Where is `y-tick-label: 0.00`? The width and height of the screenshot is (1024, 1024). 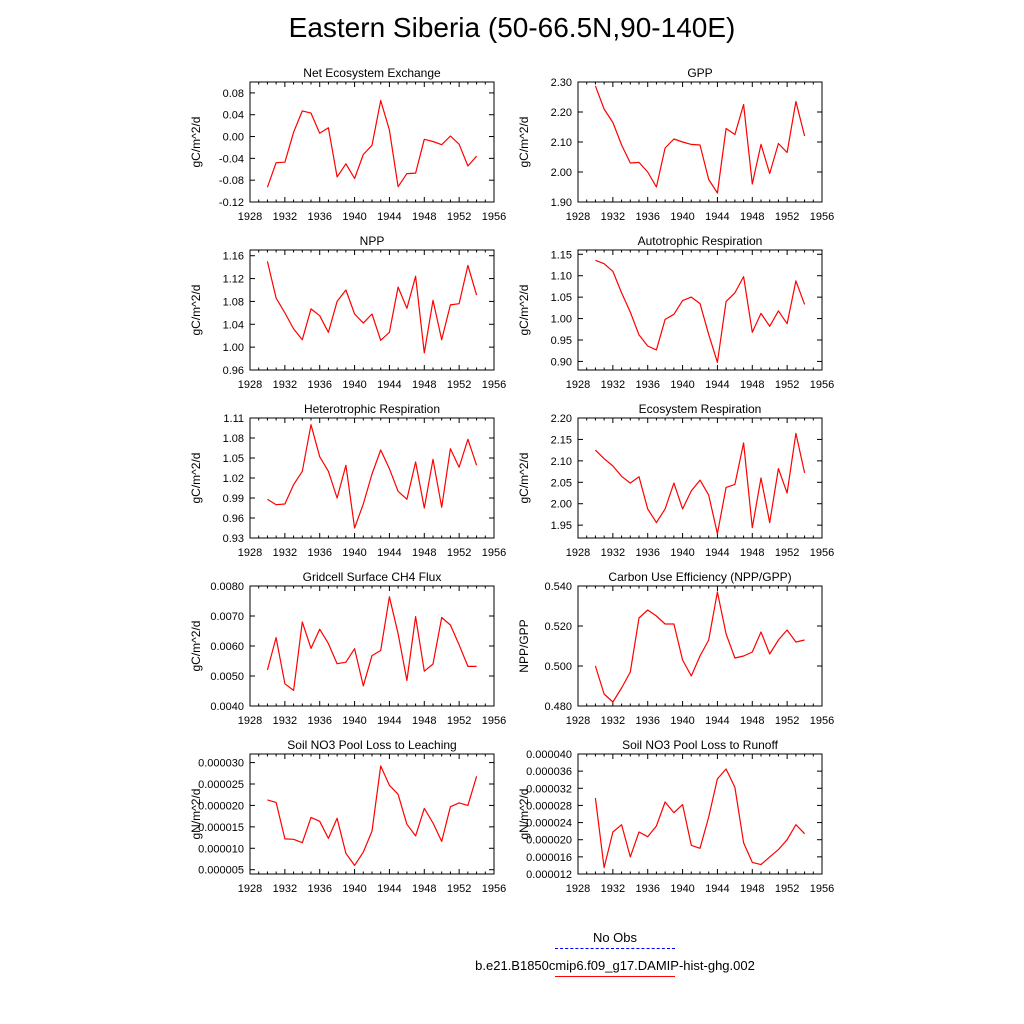 y-tick-label: 0.00 is located at coordinates (233, 138).